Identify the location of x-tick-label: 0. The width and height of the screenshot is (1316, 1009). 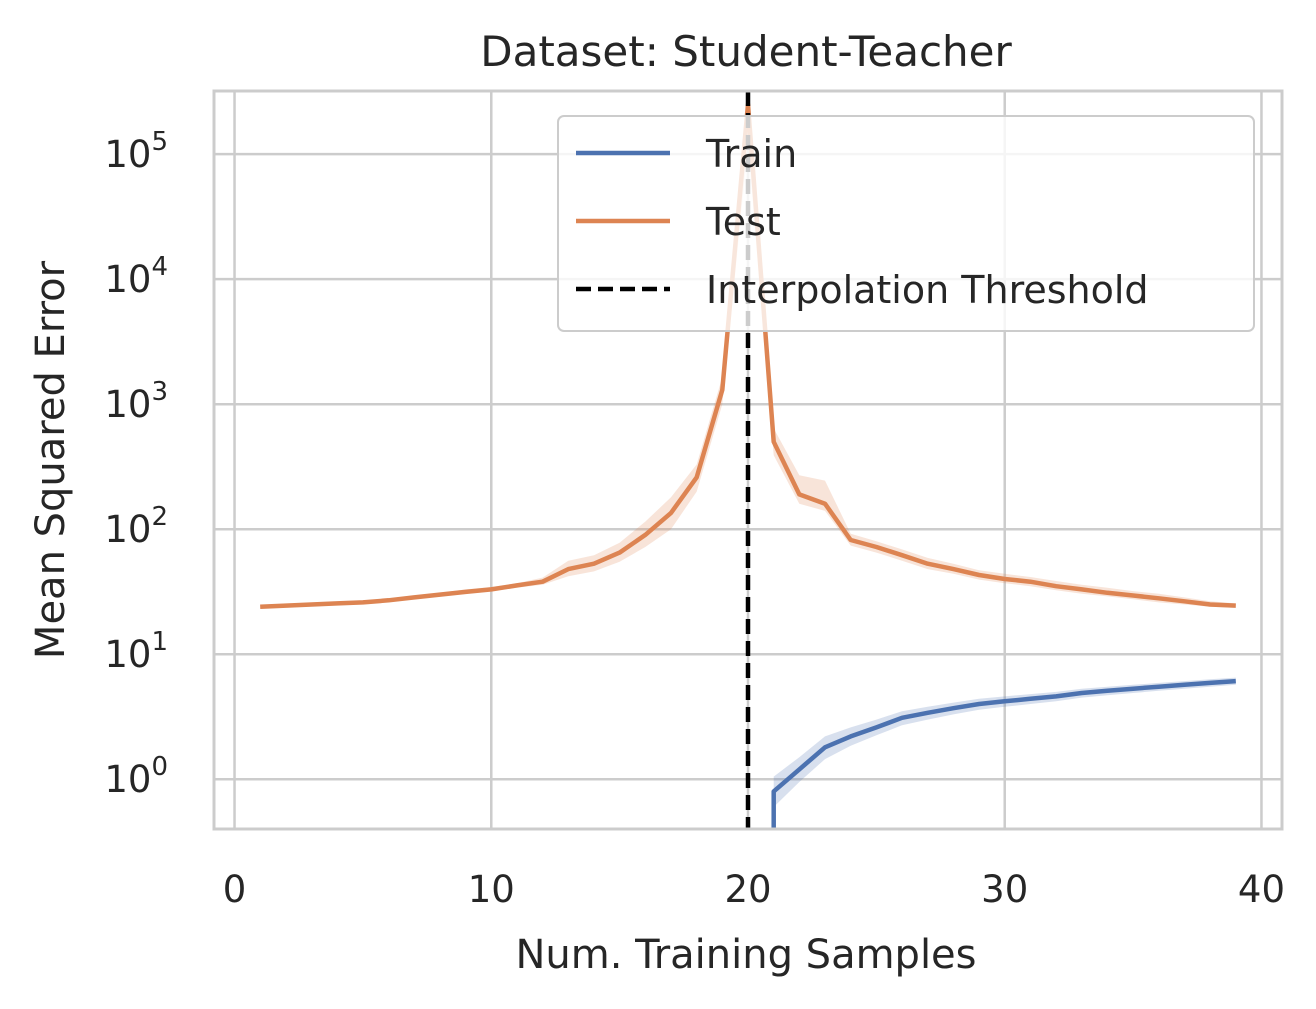
(235, 889).